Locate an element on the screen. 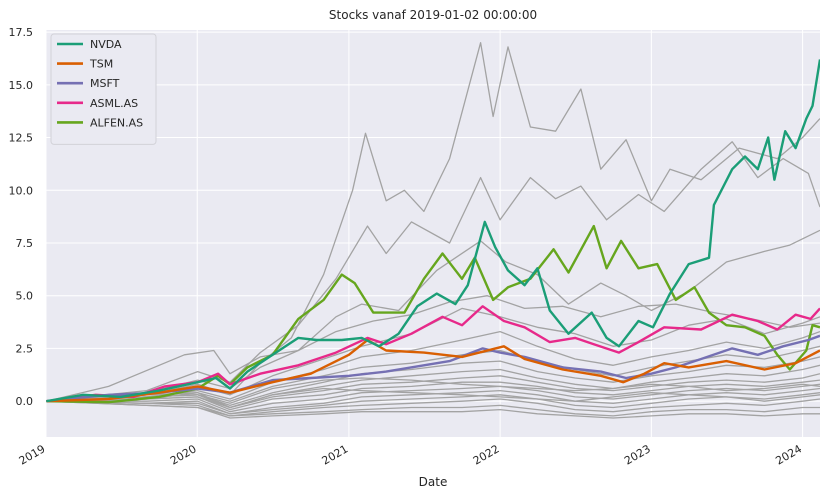  y-tick-label: 17.5 is located at coordinates (21, 32).